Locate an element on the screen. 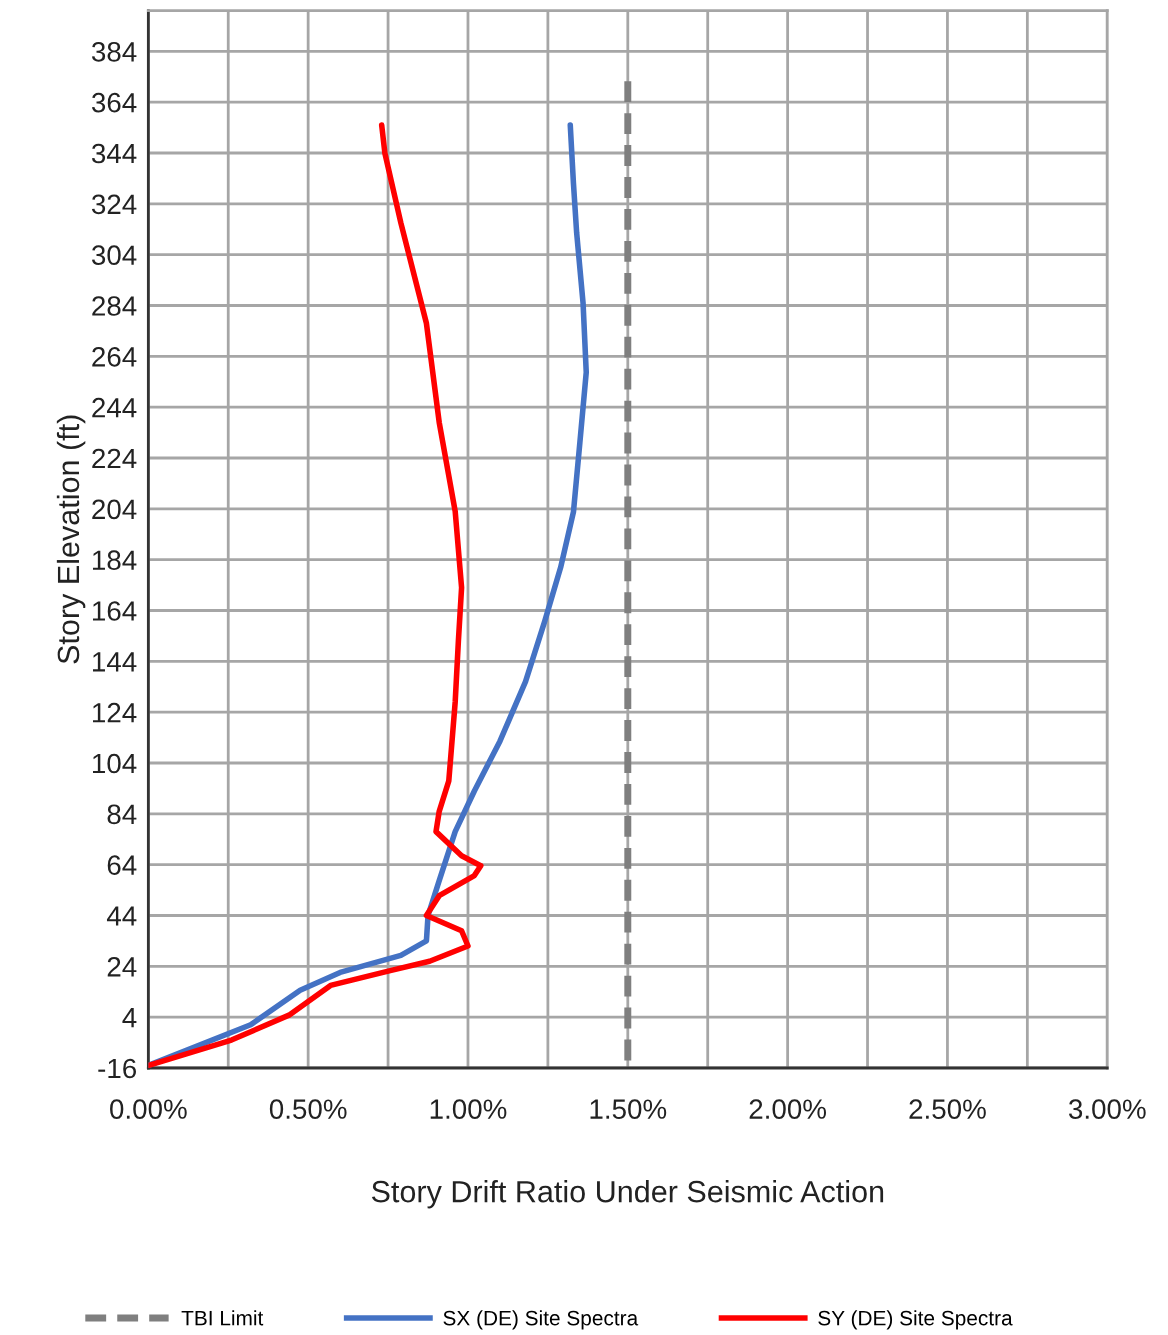 The height and width of the screenshot is (1335, 1168). x-tick-label: 1.00% is located at coordinates (468, 1109).